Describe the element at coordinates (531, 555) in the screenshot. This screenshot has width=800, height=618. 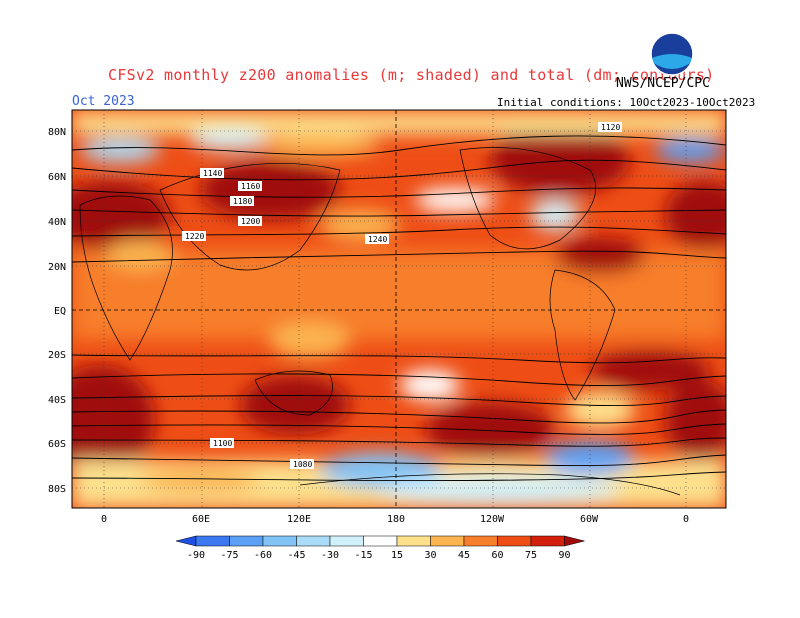
I see `colorbar-label: 75` at that location.